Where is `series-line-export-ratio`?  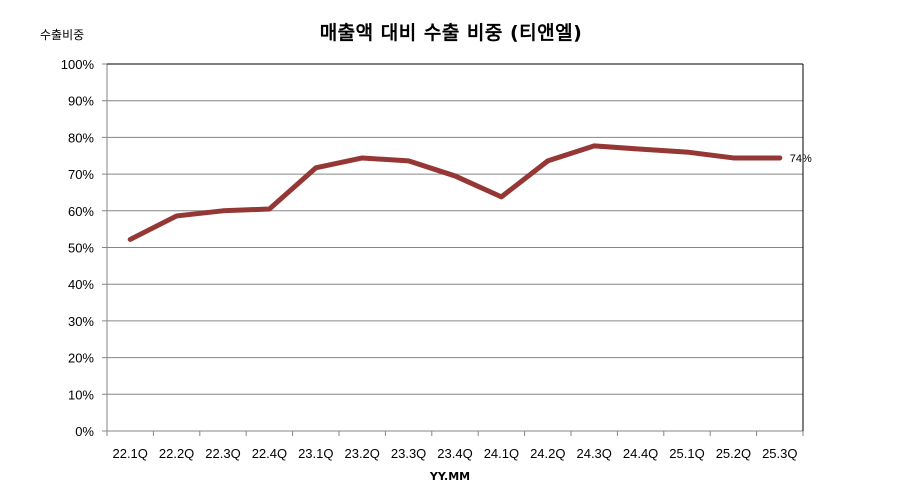
series-line-export-ratio is located at coordinates (455, 192).